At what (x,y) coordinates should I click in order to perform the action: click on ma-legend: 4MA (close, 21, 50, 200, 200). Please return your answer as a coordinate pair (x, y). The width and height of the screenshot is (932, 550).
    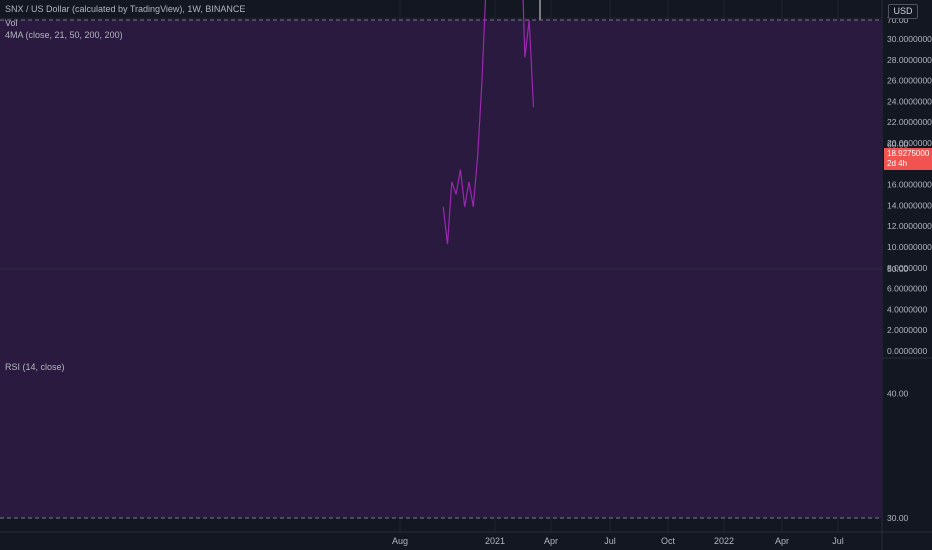
    Looking at the image, I should click on (64, 35).